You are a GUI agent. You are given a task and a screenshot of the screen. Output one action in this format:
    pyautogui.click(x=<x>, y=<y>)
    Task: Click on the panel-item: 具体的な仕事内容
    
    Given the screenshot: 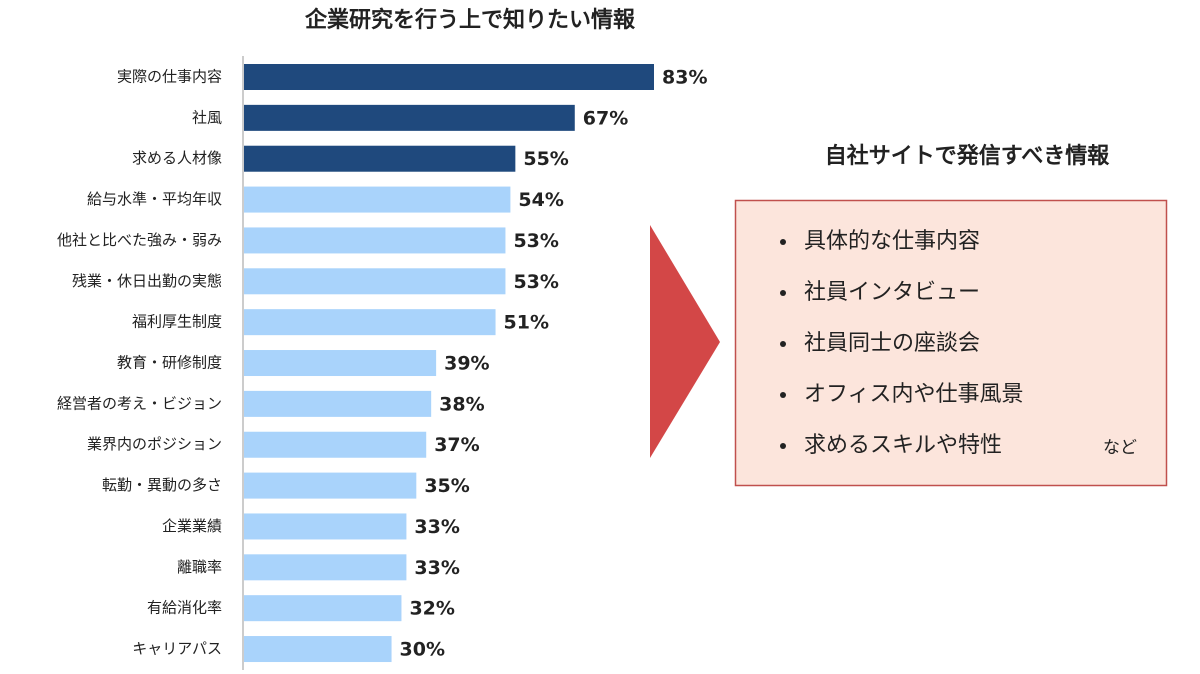 What is the action you would take?
    pyautogui.click(x=892, y=241)
    